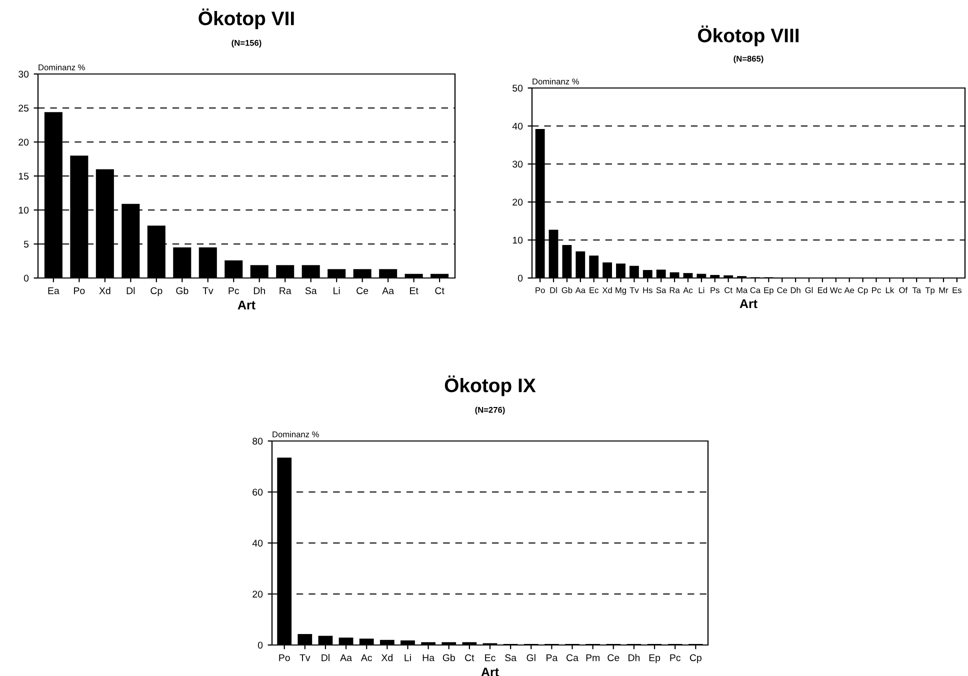 This screenshot has width=968, height=676. I want to click on x-tick-label: Mg, so click(621, 291).